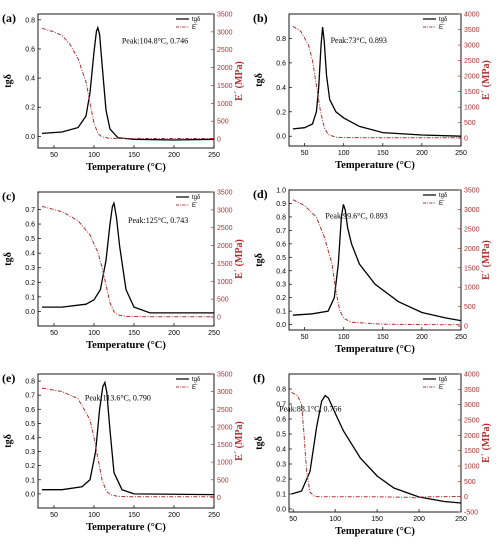  Describe the element at coordinates (281, 39) in the screenshot. I see `y-tick-label: 0.8` at that location.